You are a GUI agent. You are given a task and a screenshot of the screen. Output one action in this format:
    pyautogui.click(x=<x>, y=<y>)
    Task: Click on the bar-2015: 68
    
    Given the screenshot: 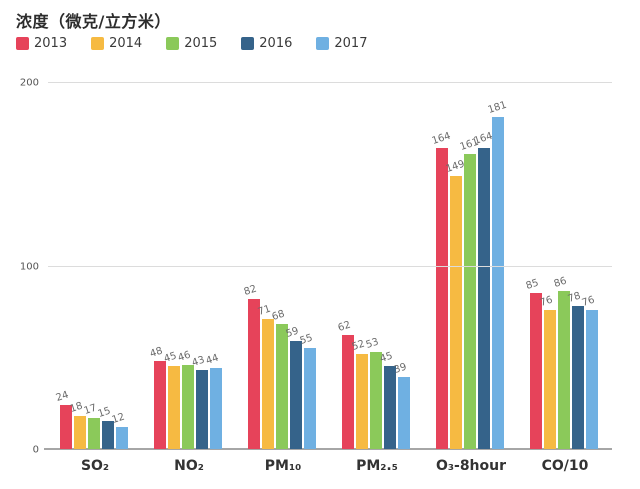 What is the action you would take?
    pyautogui.click(x=279, y=379)
    